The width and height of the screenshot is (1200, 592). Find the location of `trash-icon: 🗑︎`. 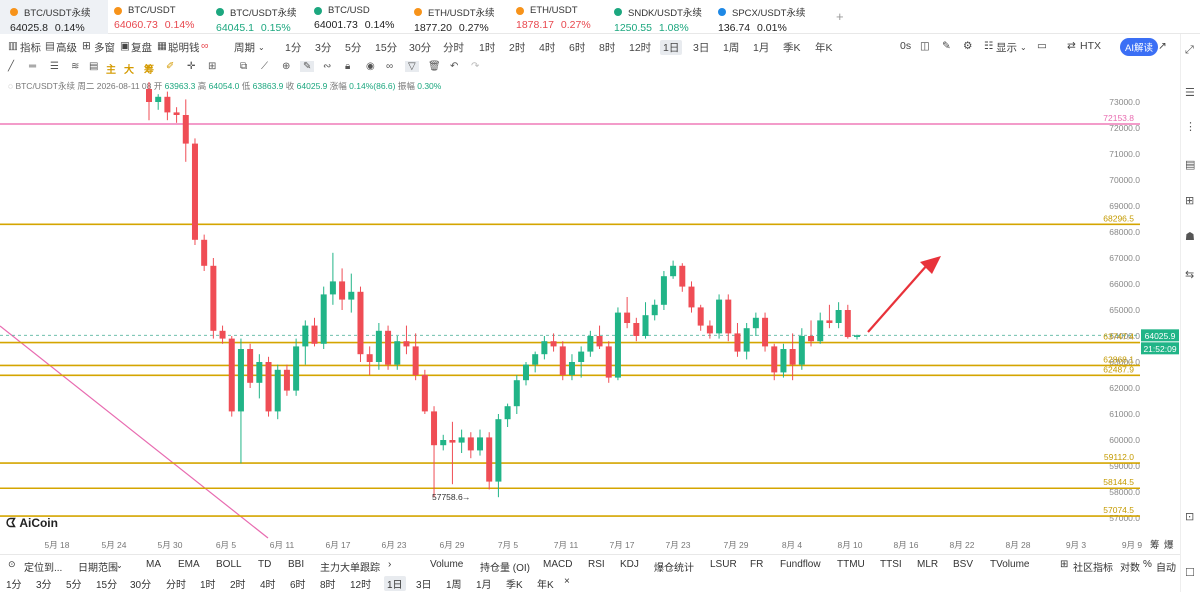

trash-icon: 🗑︎ is located at coordinates (434, 66).